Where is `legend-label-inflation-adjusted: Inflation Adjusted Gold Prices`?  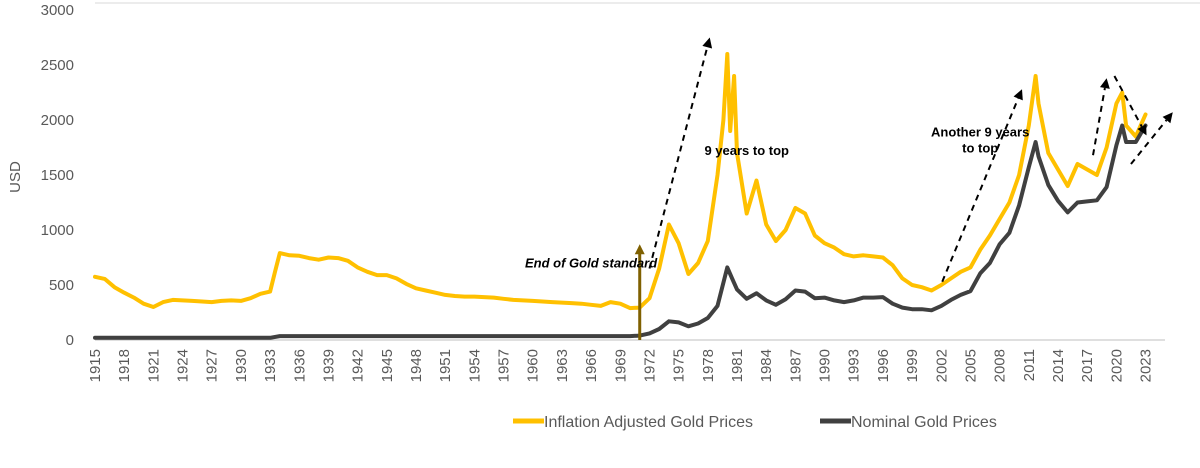
legend-label-inflation-adjusted: Inflation Adjusted Gold Prices is located at coordinates (648, 422).